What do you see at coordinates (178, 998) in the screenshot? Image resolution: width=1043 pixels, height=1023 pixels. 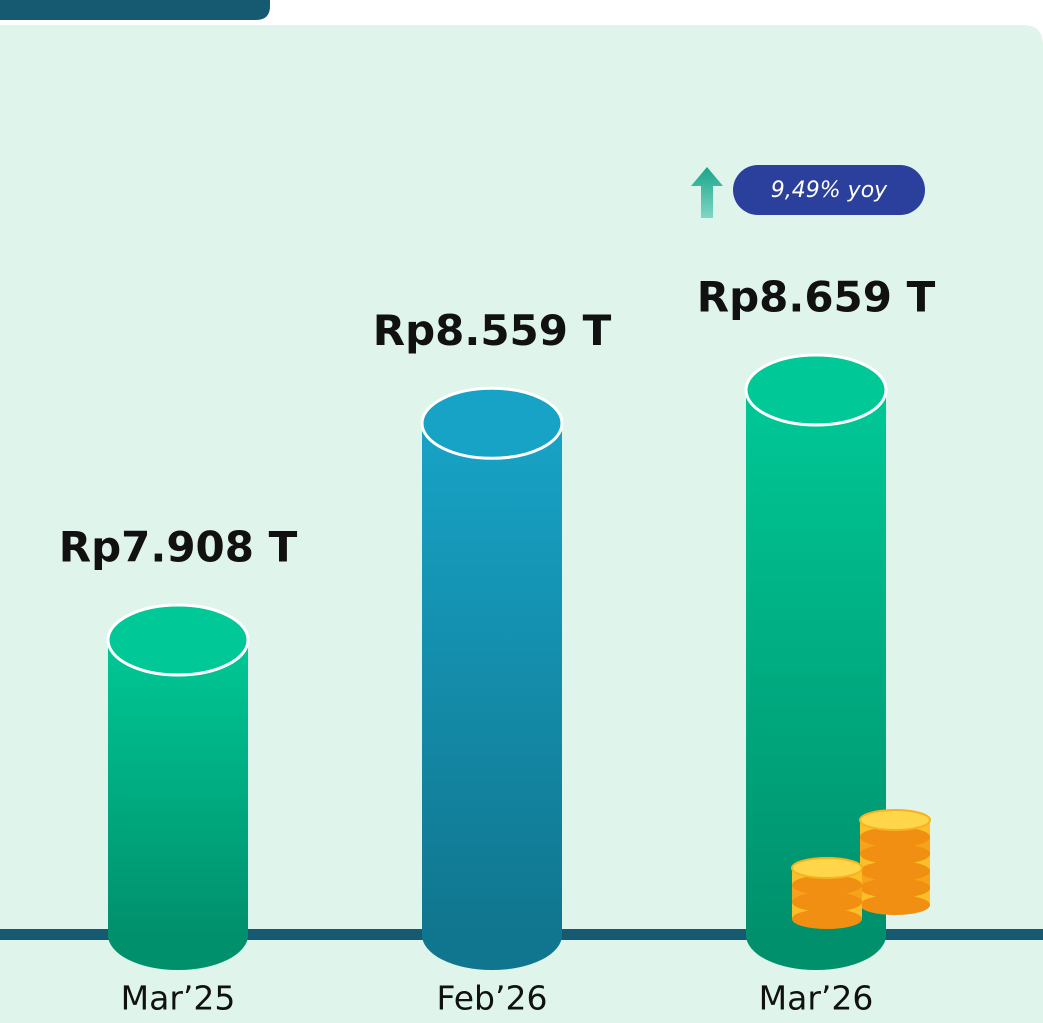 I see `x-tick-label: Mar’25` at bounding box center [178, 998].